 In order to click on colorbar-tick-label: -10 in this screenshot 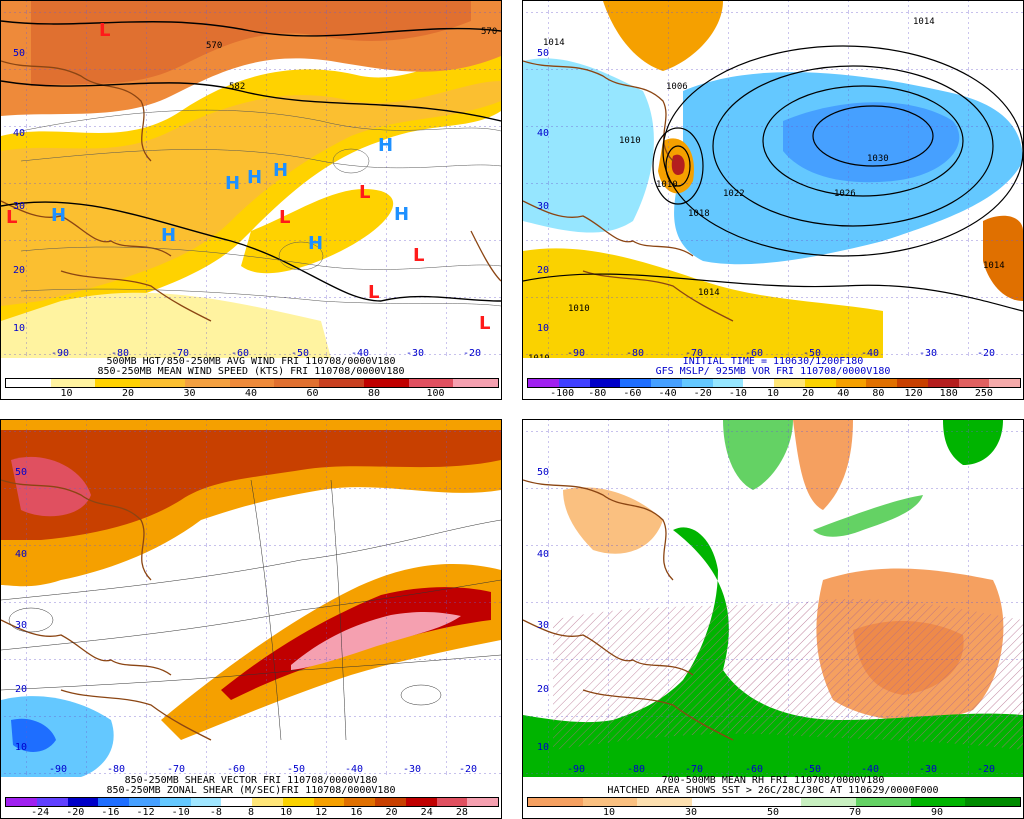, I will do `click(737, 393)`.